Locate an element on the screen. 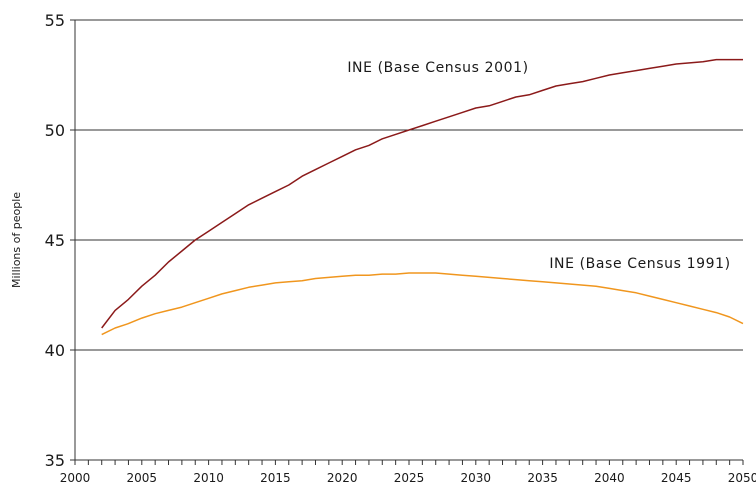 This screenshot has width=756, height=491. y-tick-labels: 35 40 45 50 55 is located at coordinates (60, 240).